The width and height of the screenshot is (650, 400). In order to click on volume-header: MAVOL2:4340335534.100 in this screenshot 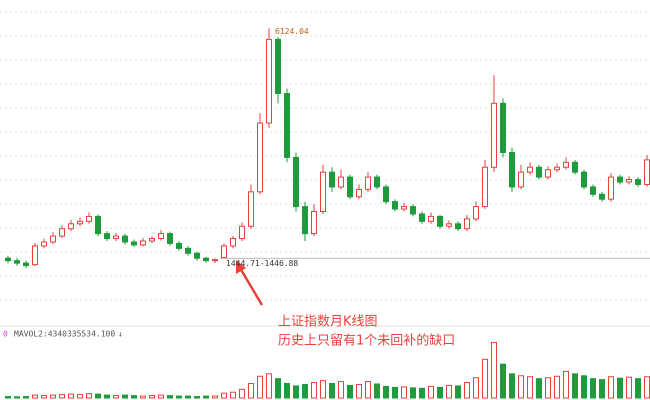, I will do `click(64, 334)`.